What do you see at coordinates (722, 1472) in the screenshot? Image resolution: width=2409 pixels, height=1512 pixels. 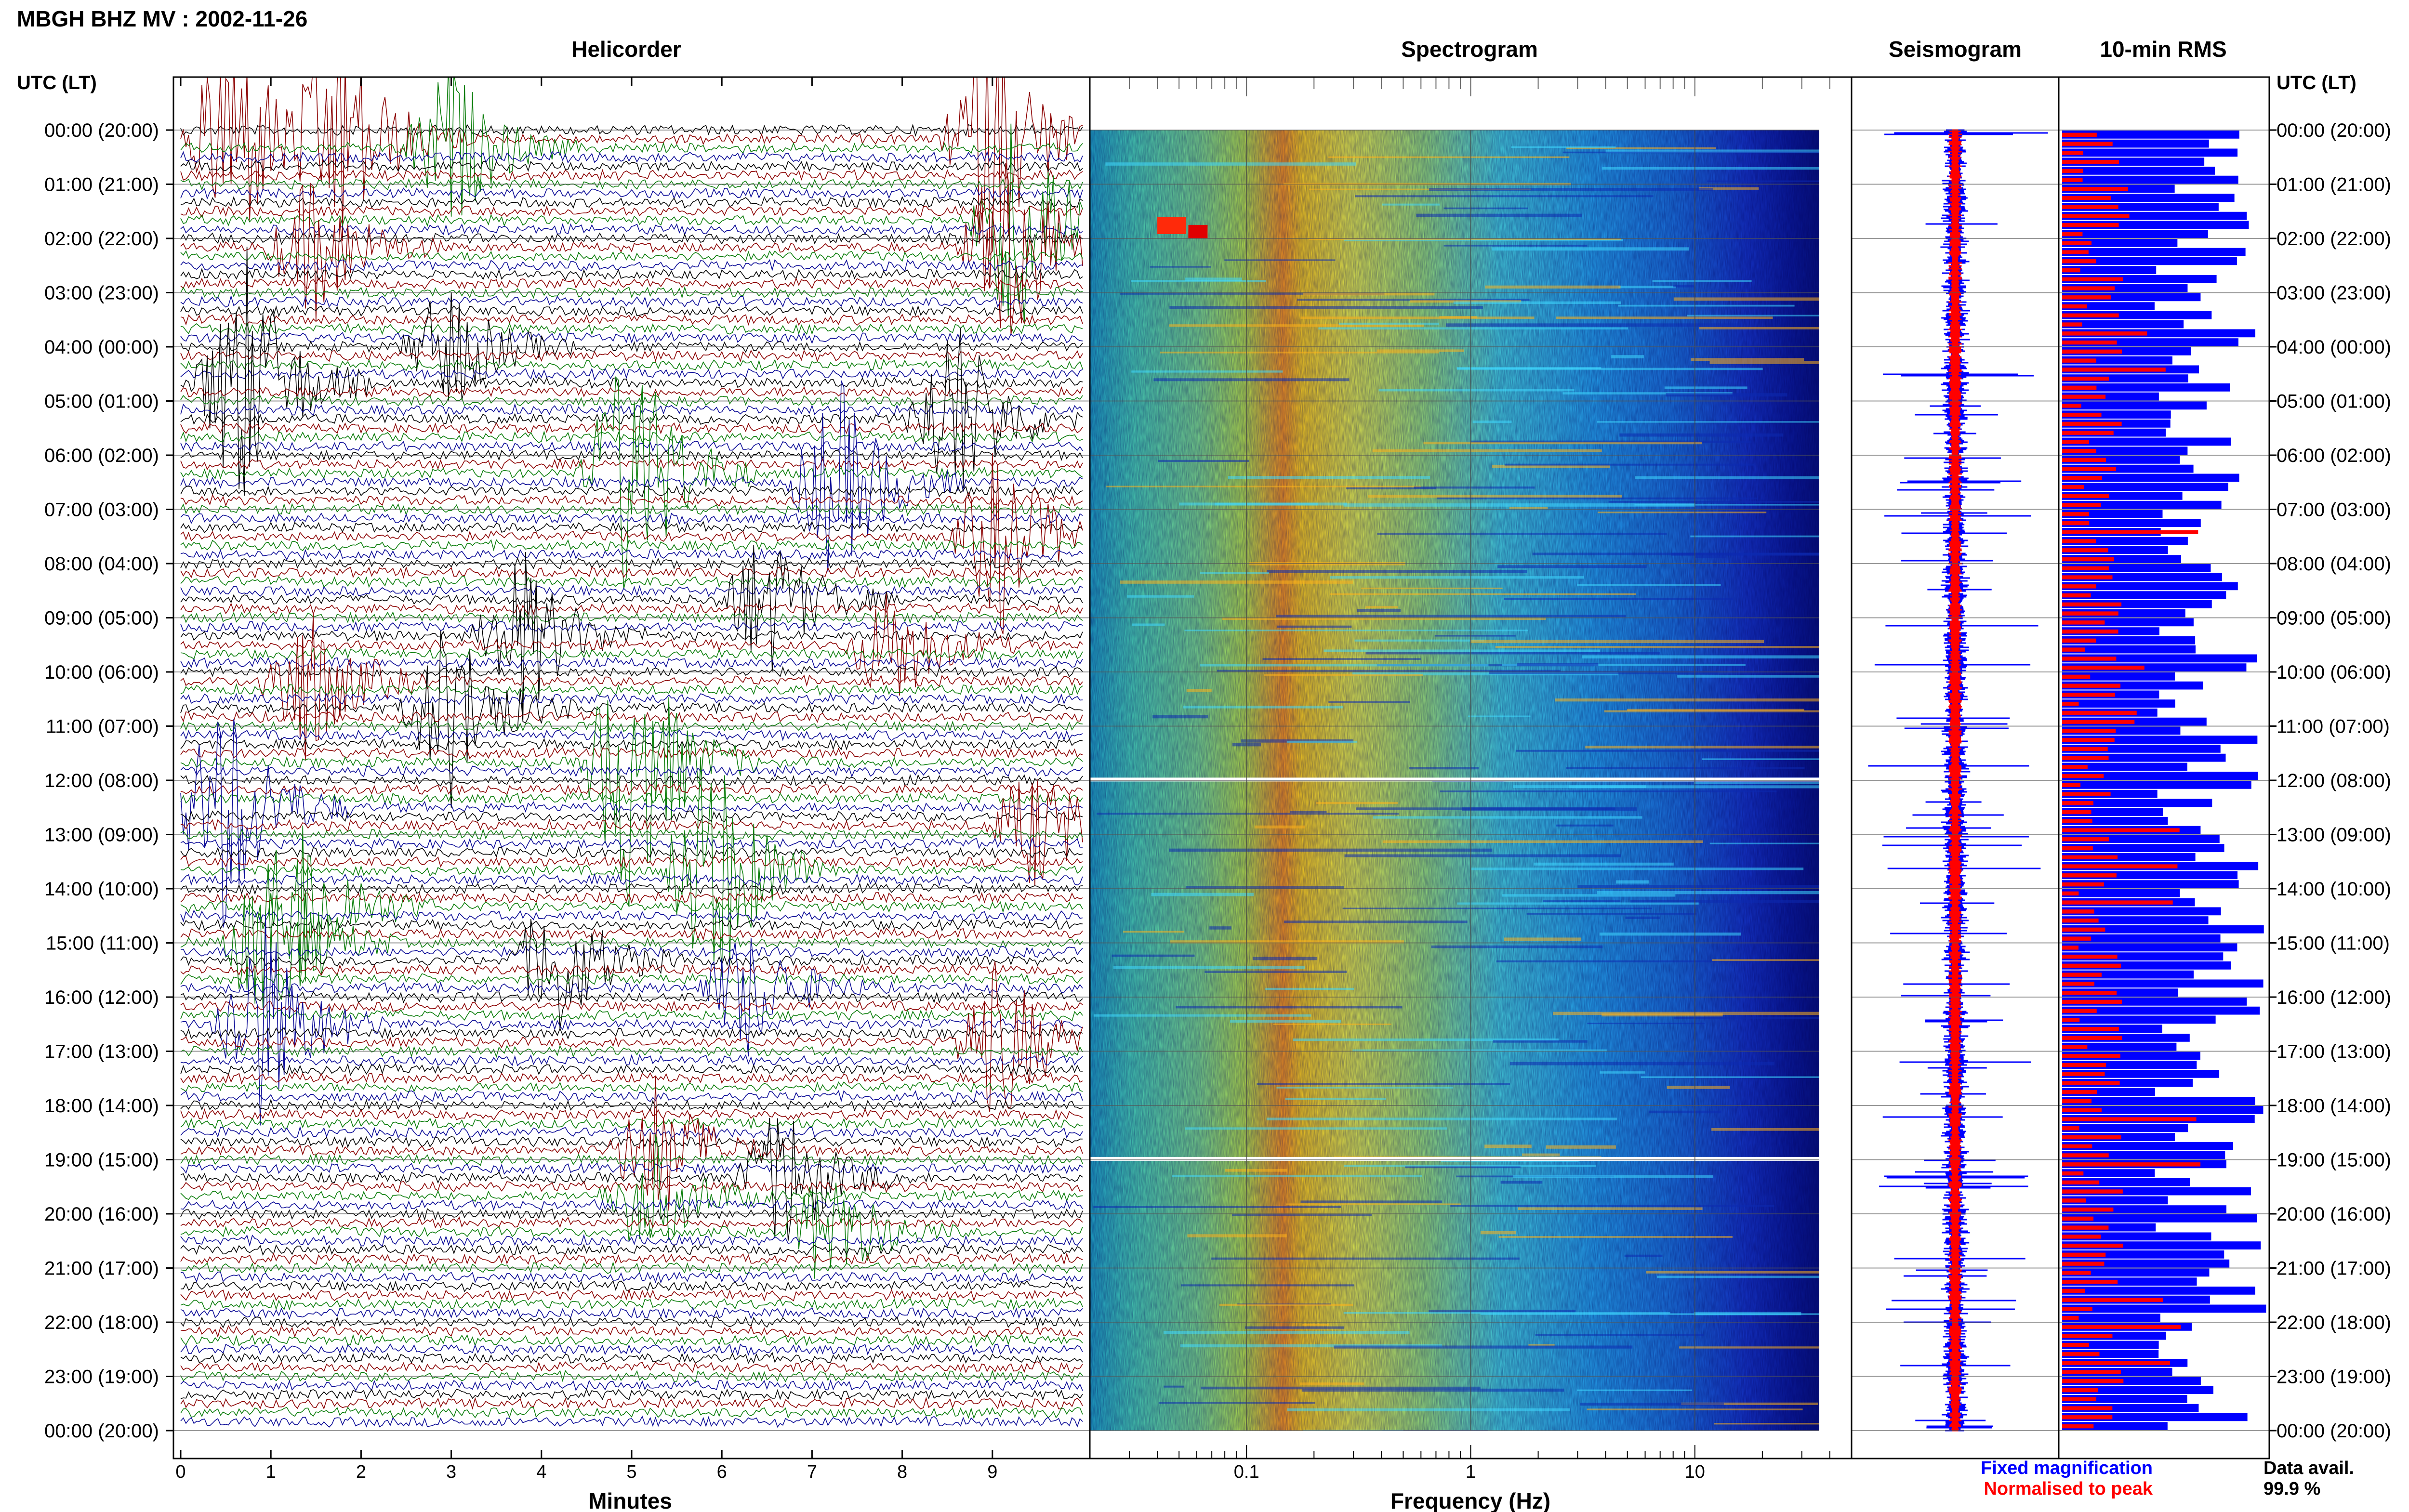 I see `helicorder-x-tick-label: 6` at bounding box center [722, 1472].